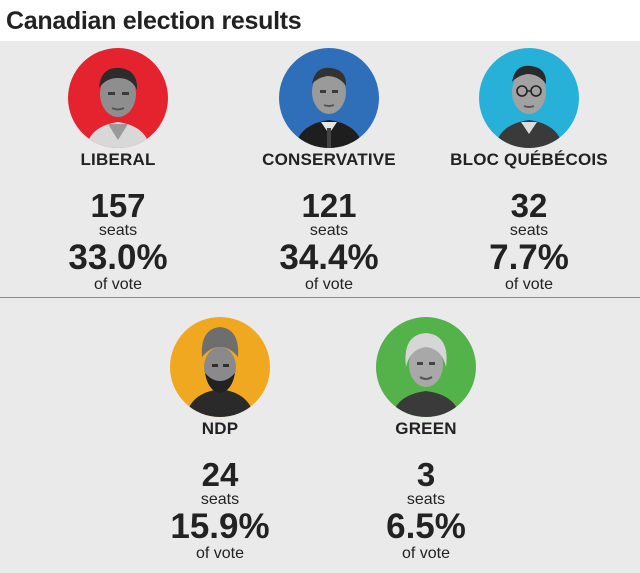  I want to click on vote-share: 33.0%, so click(118, 257).